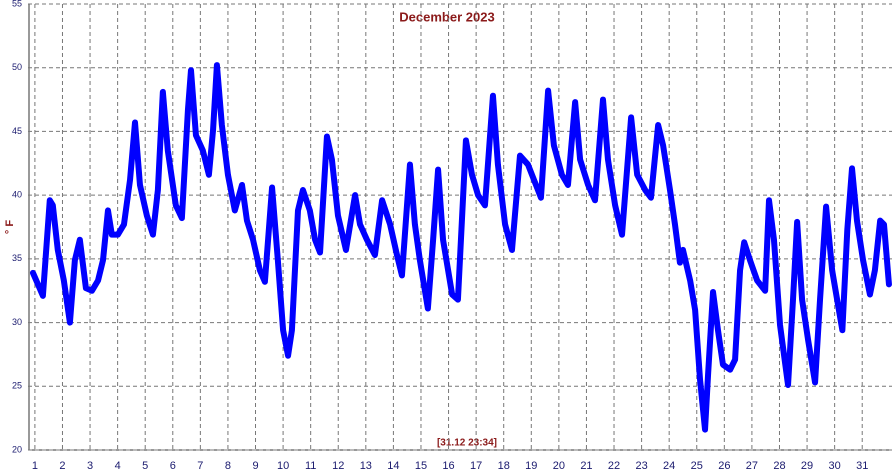 The image size is (894, 475). I want to click on x-tick-label: 5, so click(145, 466).